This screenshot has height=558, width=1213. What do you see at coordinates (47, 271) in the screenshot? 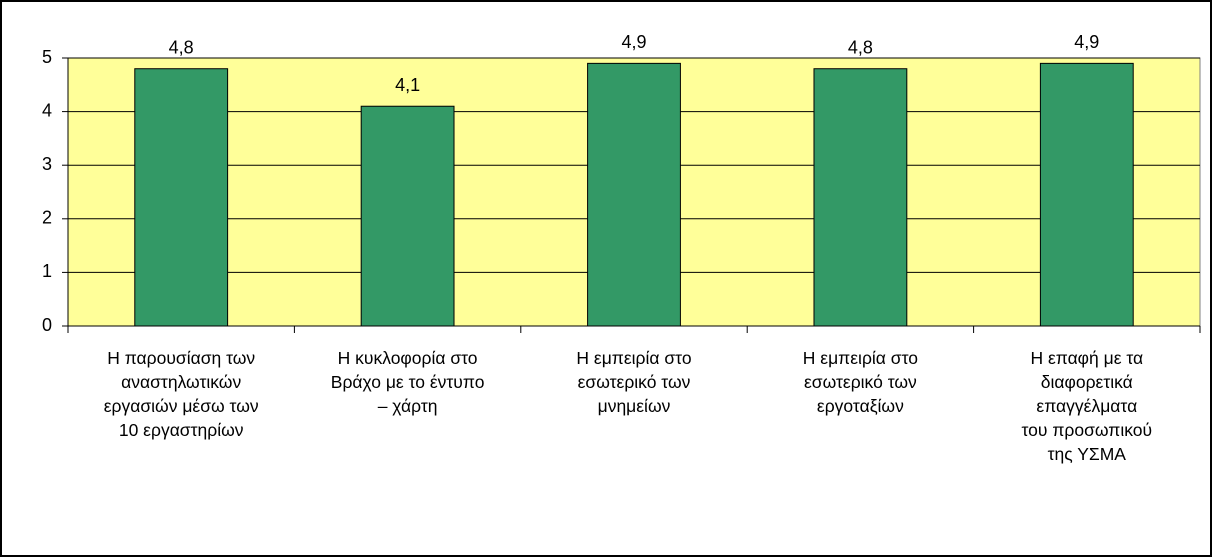
I see `y-tick-label: 1` at bounding box center [47, 271].